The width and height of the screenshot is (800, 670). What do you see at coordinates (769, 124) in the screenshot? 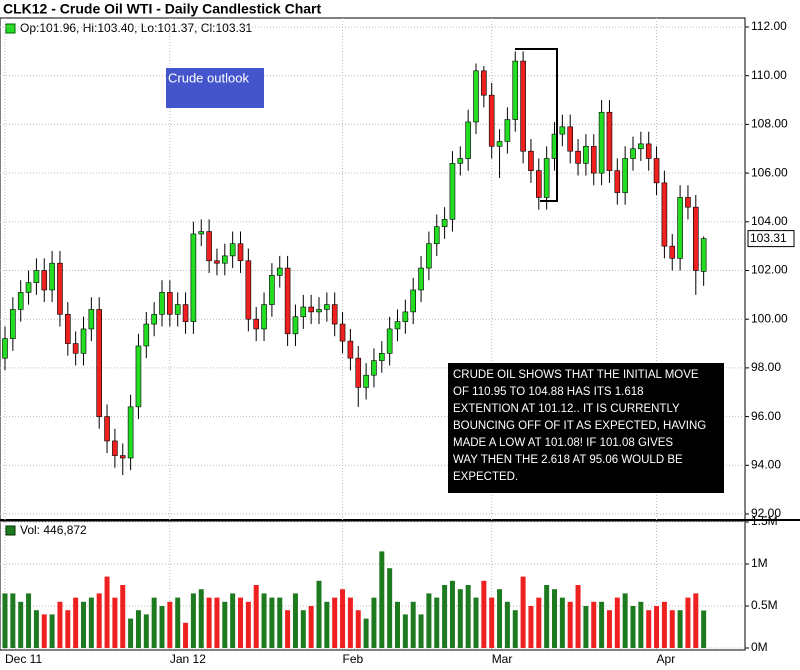
I see `y-tick-label: 108.00` at bounding box center [769, 124].